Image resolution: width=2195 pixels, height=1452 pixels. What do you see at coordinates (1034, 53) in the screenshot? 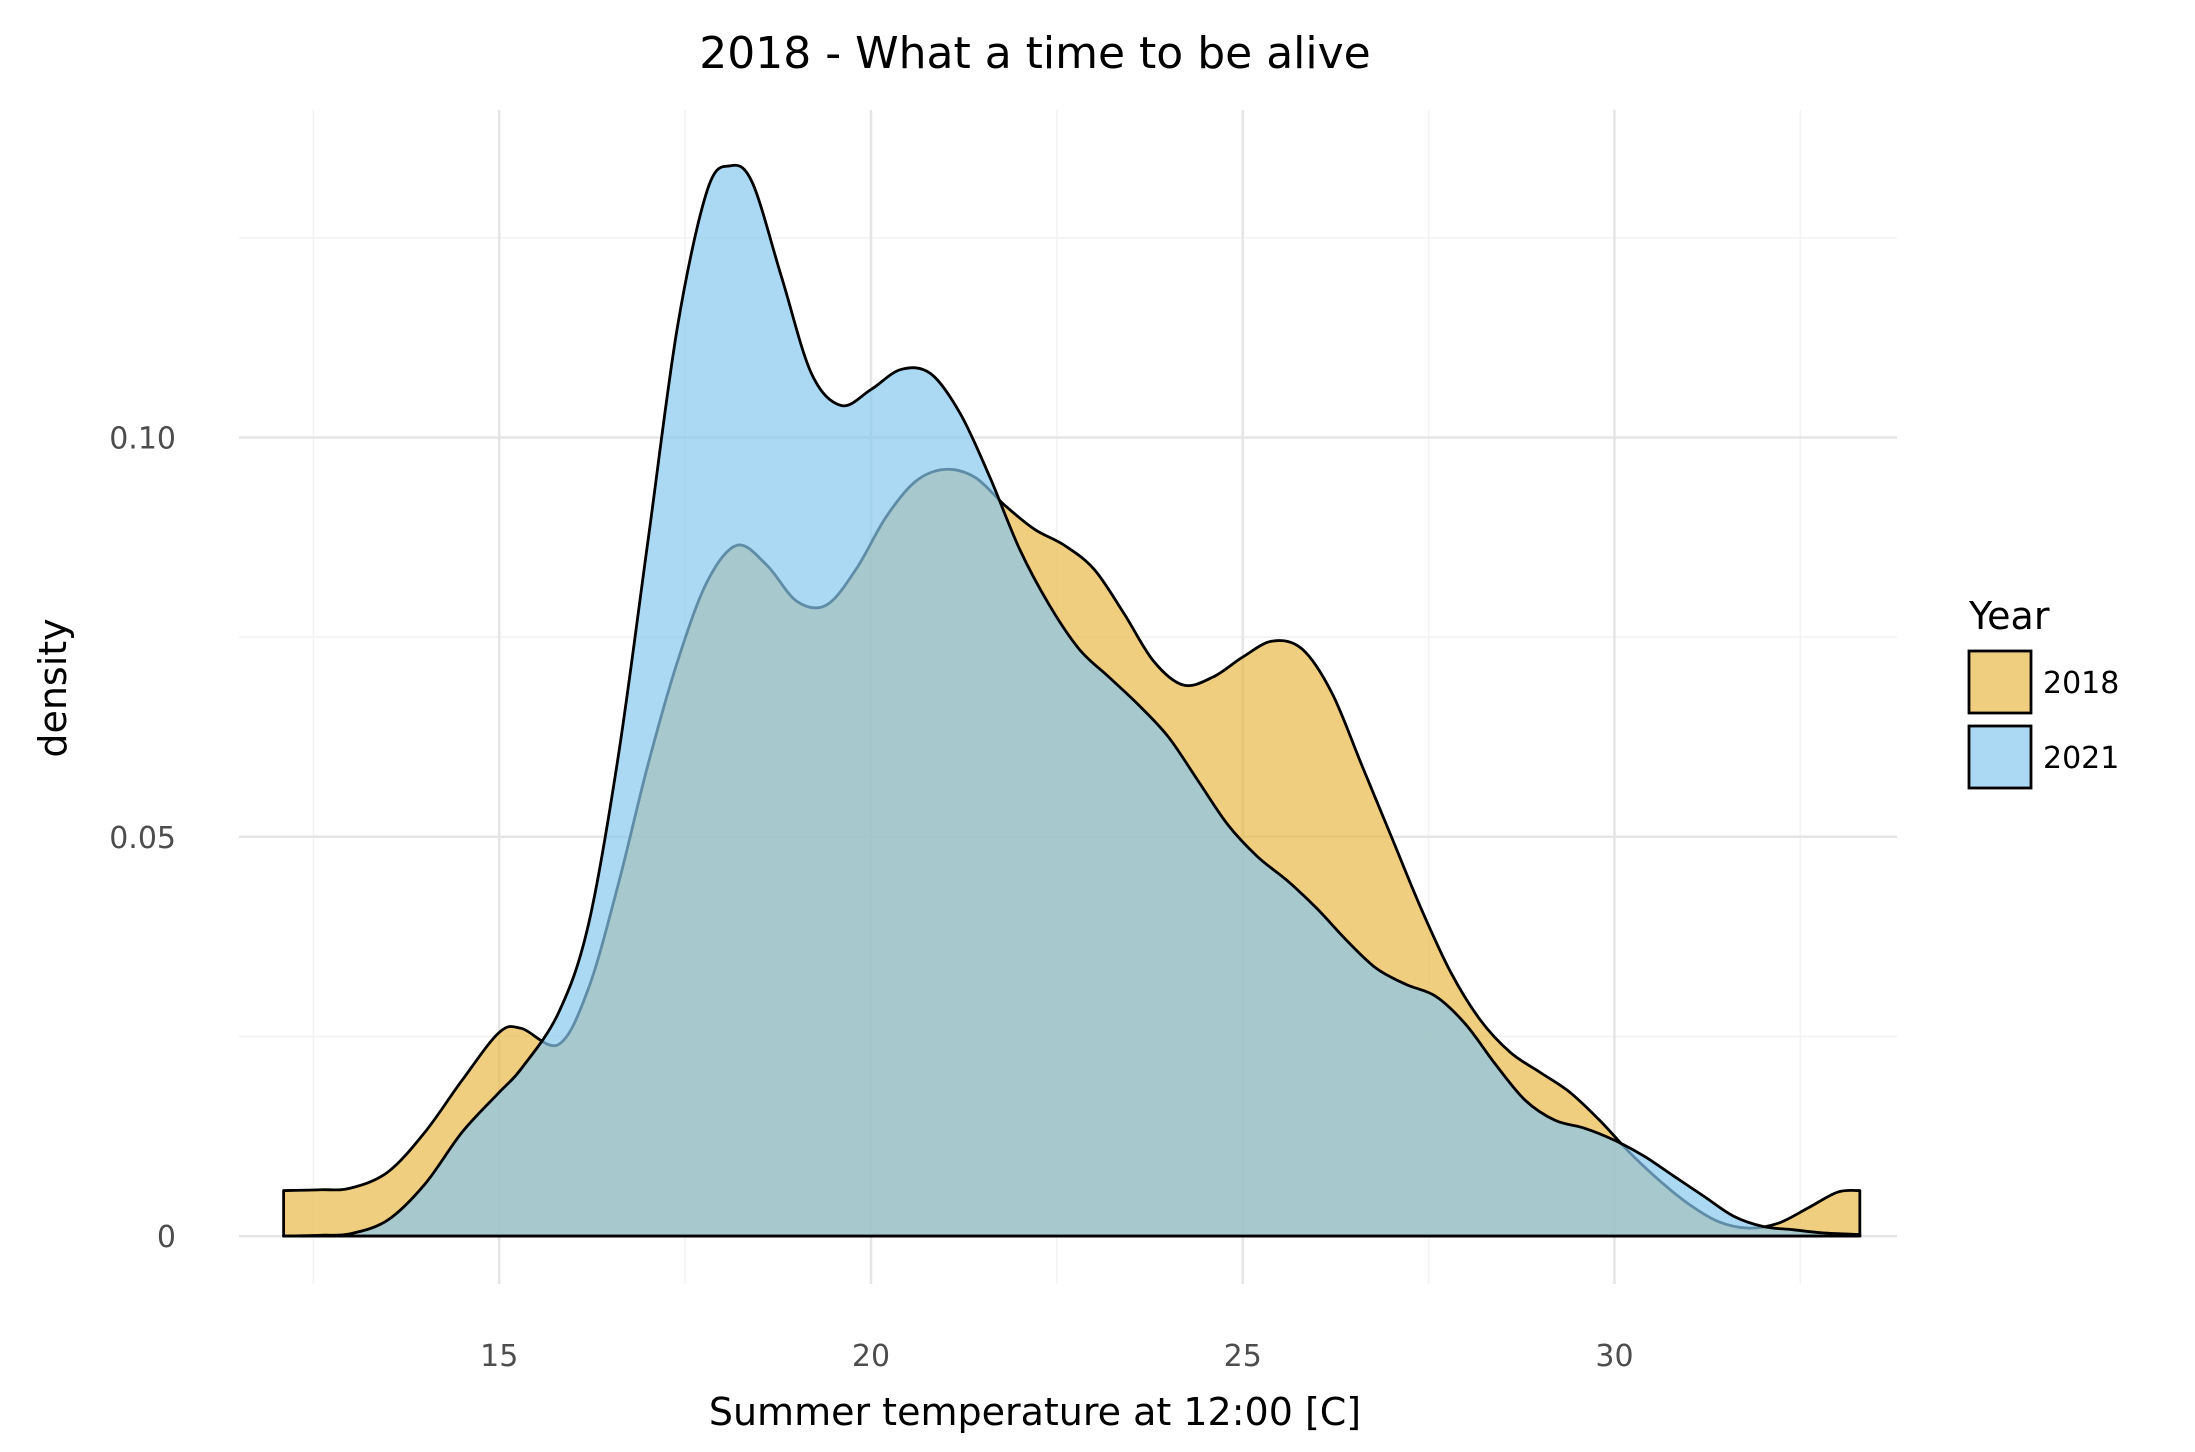
I see `chart-title: 2018 - What a time to be alive` at bounding box center [1034, 53].